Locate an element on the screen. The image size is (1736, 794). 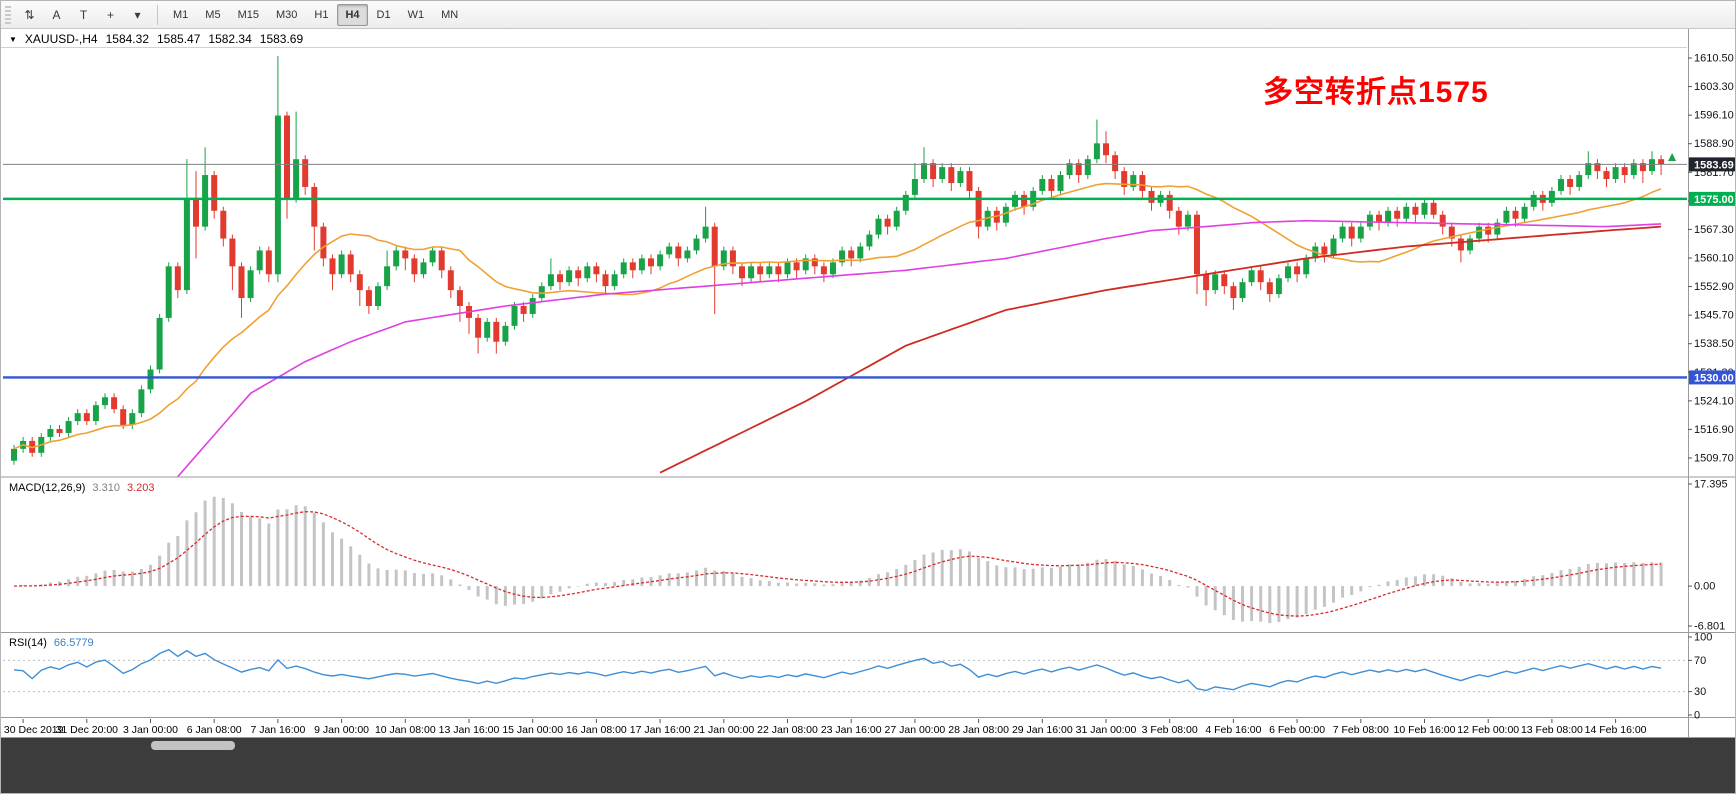
svg-text: 27 Jan 00:00 is located at coordinates (915, 730).